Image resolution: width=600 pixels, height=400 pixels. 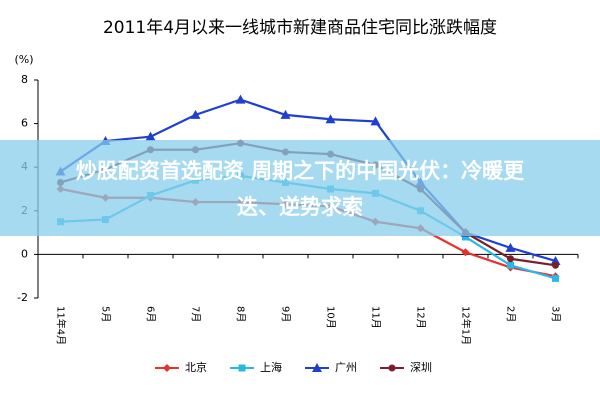 I want to click on x-tick-label: 12月, so click(x=421, y=317).